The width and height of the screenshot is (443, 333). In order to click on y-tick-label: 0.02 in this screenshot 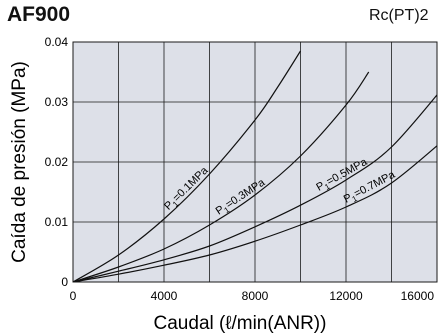, I will do `click(57, 162)`.